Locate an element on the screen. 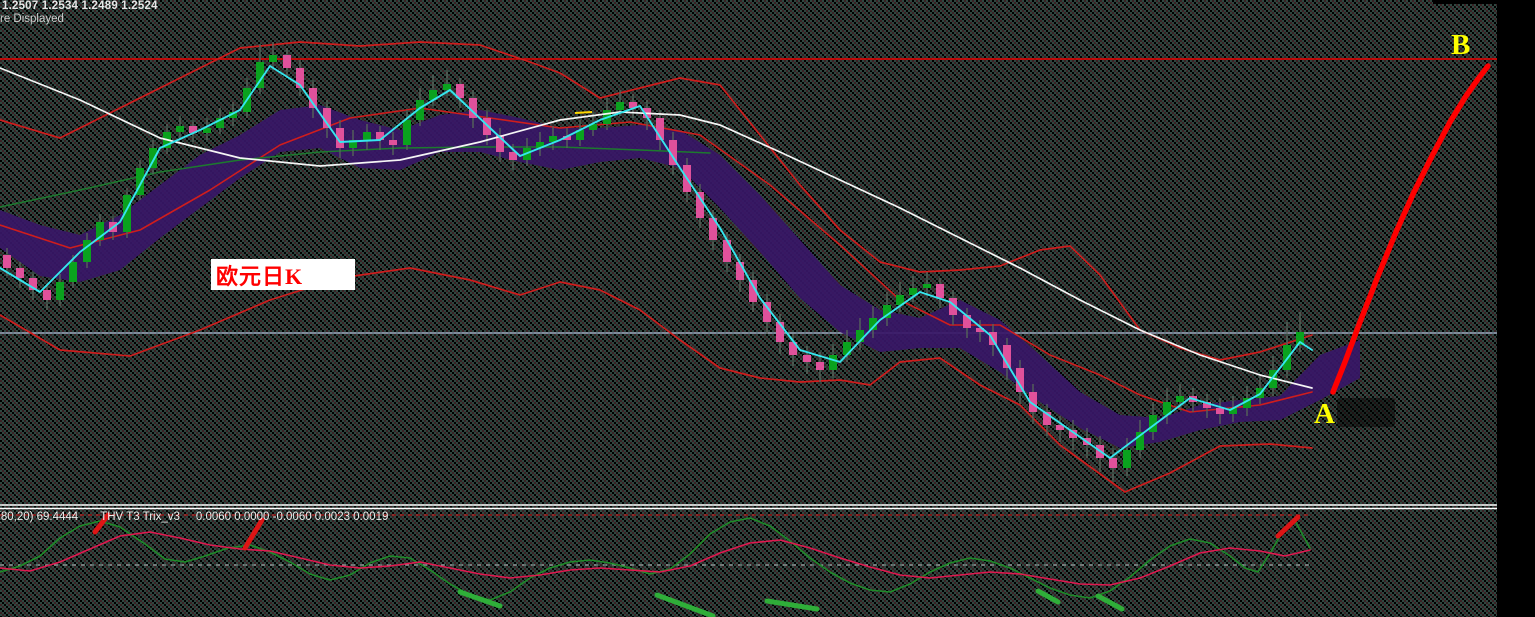  instrument-label-box: 欧元日K is located at coordinates (283, 274).